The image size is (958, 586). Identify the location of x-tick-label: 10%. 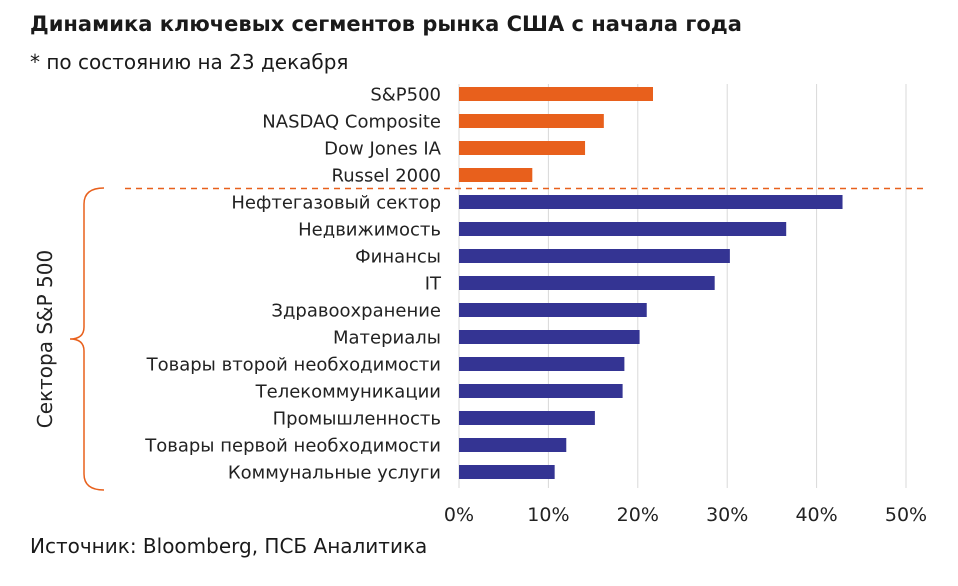
(548, 515).